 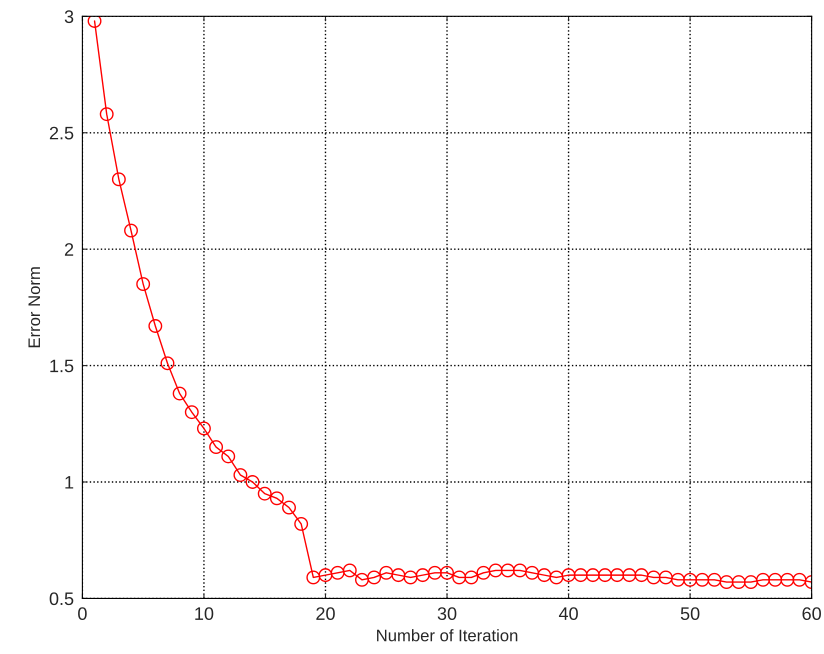 I want to click on y-tick-label: 1, so click(x=69, y=482).